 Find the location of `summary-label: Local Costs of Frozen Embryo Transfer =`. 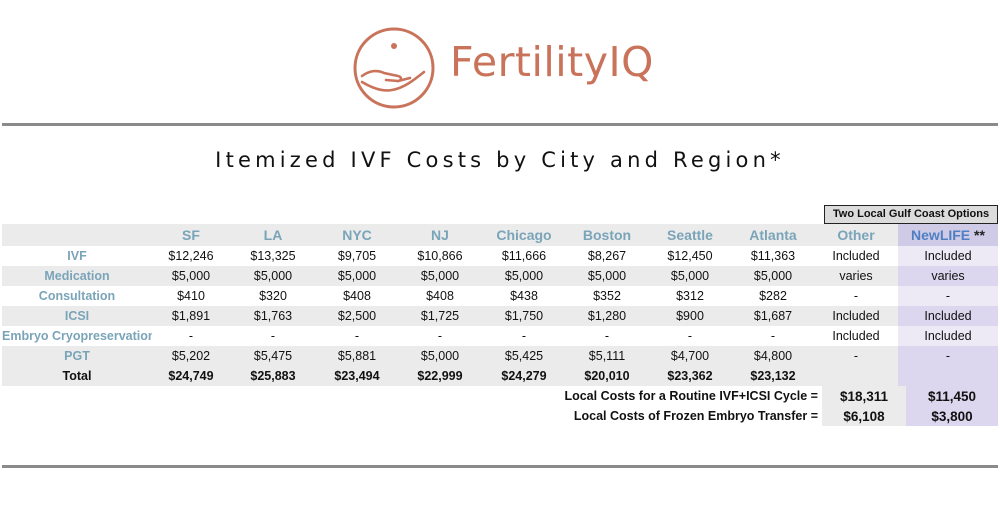

summary-label: Local Costs of Frozen Embryo Transfer = is located at coordinates (695, 416).